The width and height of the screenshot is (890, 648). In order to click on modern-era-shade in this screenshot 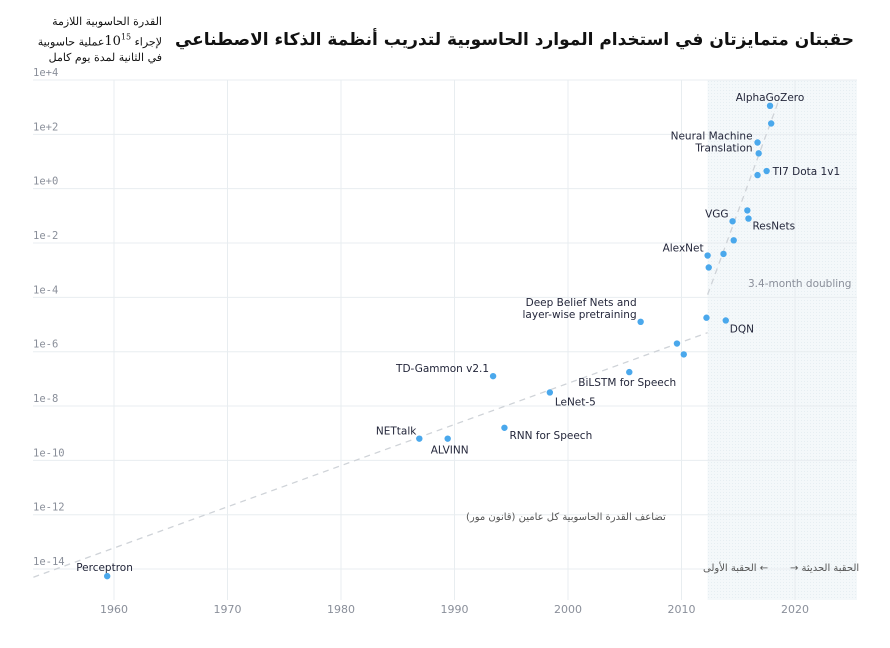, I will do `click(782, 340)`.